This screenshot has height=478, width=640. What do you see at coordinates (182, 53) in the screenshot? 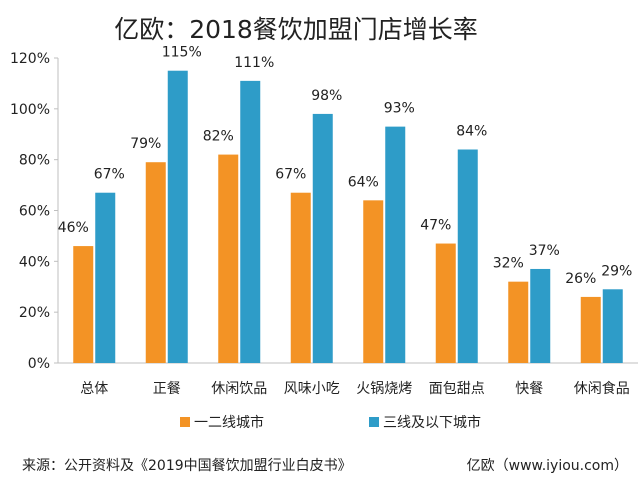
I see `data-label: 115%` at bounding box center [182, 53].